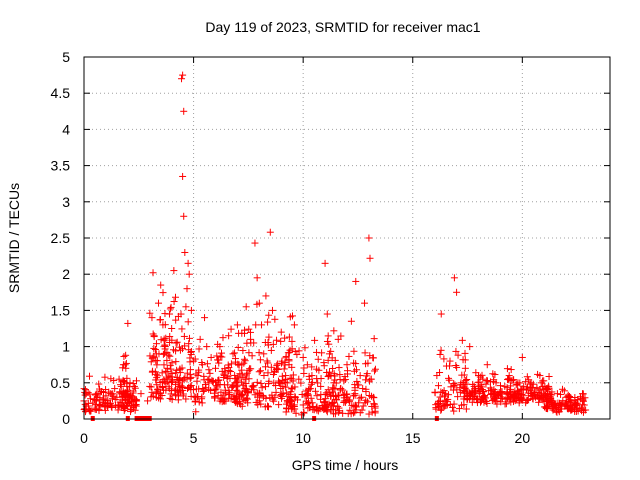 This screenshot has width=640, height=480. What do you see at coordinates (61, 383) in the screenshot?
I see `y-tick-label: 0.5` at bounding box center [61, 383].